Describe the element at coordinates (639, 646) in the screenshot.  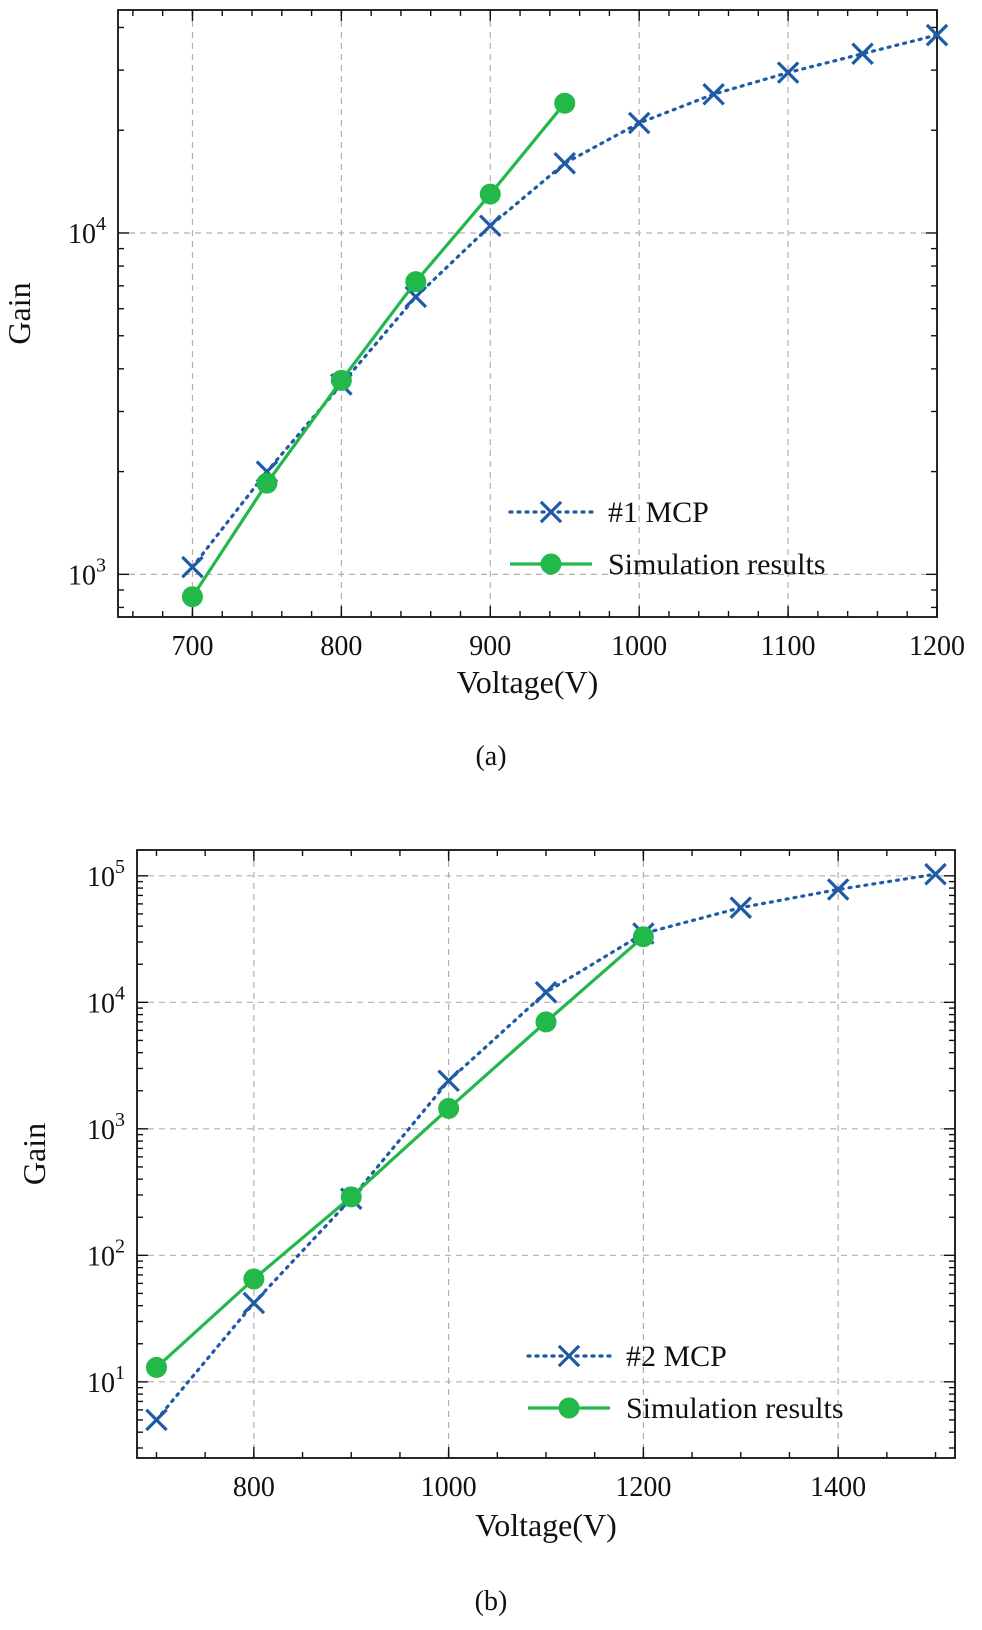
I see `chart-a-x-tick-label: 1000` at that location.